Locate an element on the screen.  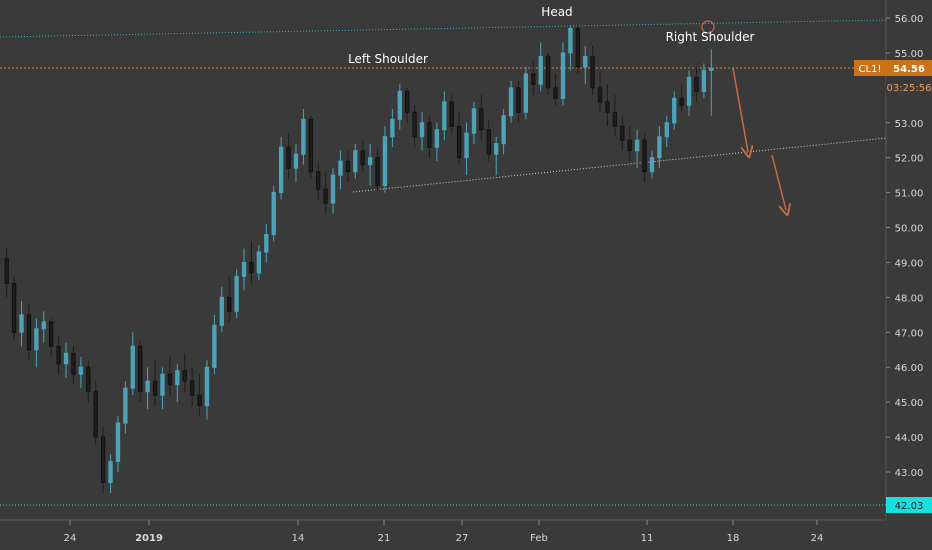
resistance-trendline is located at coordinates (443, 28).